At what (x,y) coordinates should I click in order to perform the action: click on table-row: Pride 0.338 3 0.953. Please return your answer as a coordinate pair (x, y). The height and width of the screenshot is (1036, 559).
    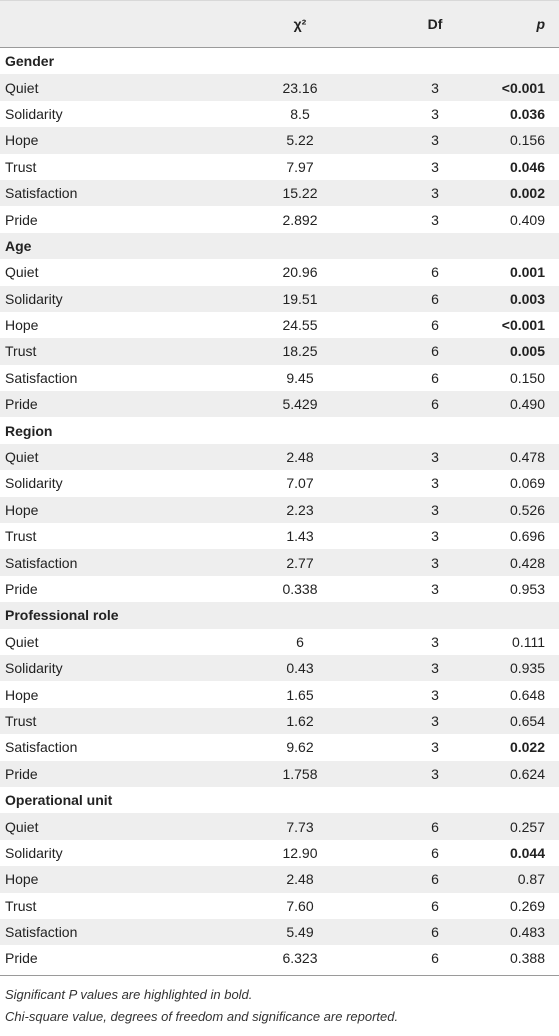
    Looking at the image, I should click on (279, 589).